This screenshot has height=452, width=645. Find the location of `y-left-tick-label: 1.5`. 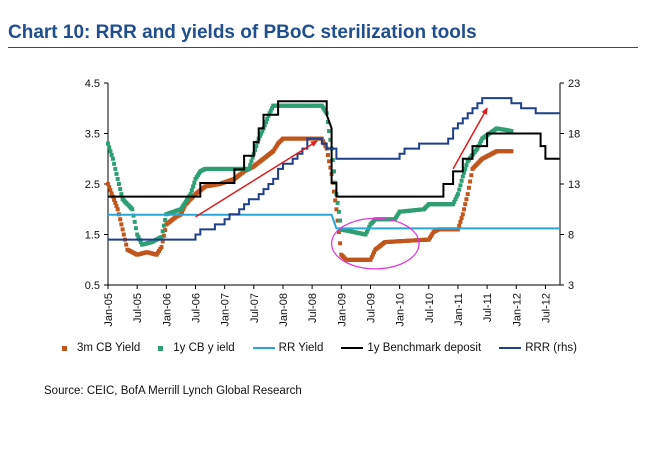

y-left-tick-label: 1.5 is located at coordinates (92, 236).